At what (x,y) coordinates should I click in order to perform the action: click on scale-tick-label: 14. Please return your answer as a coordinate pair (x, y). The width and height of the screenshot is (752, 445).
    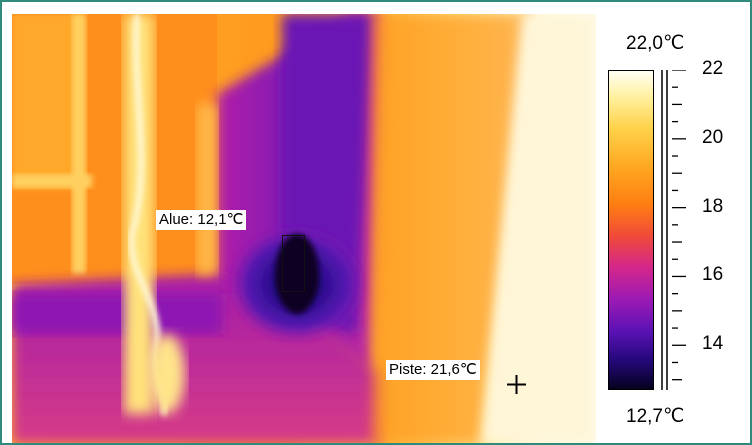
    Looking at the image, I should click on (713, 344).